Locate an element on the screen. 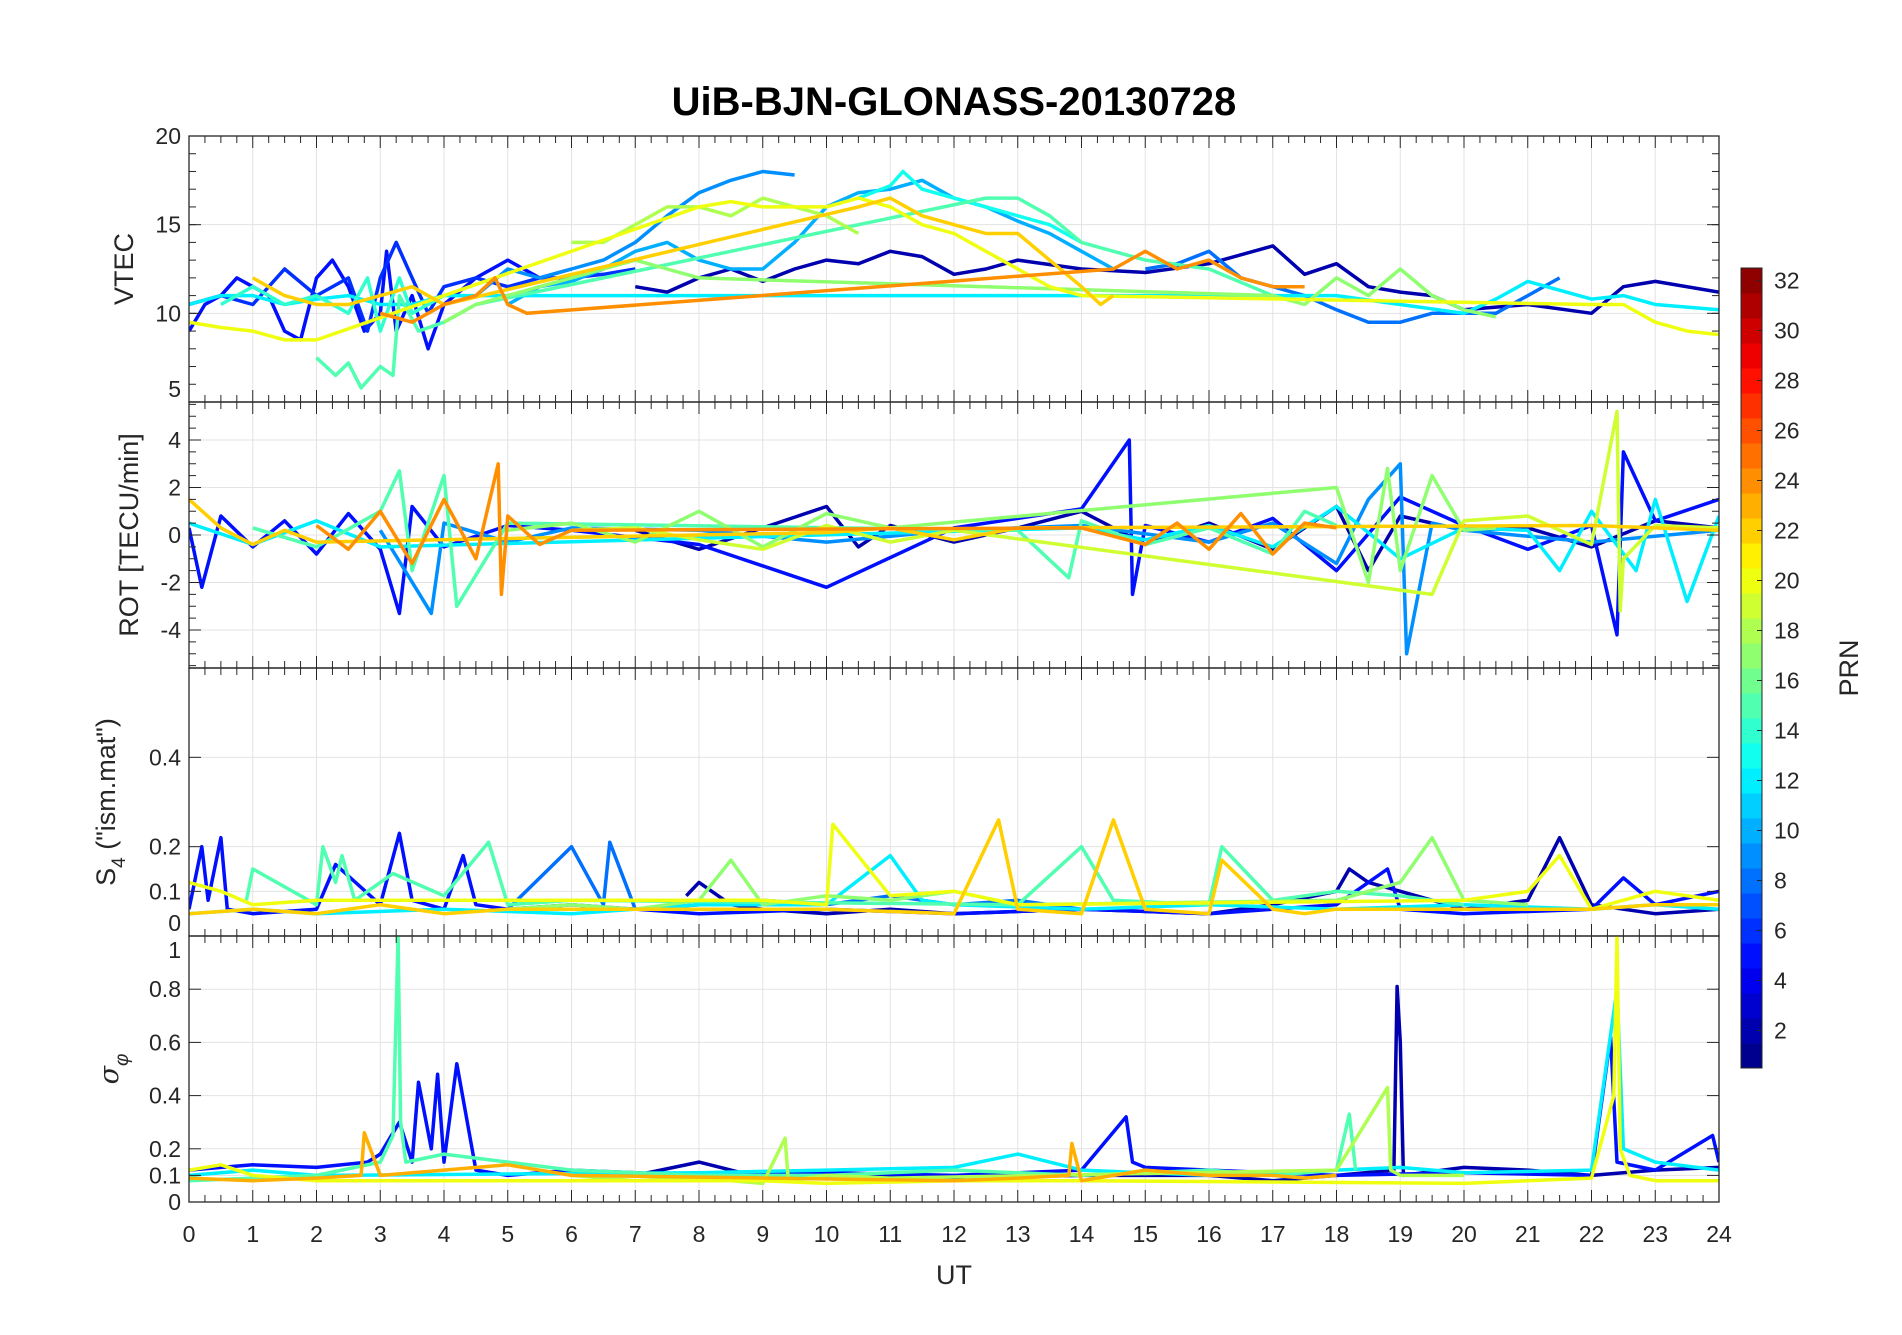 The image size is (1902, 1335). x-tick-label: 3 is located at coordinates (380, 1234).